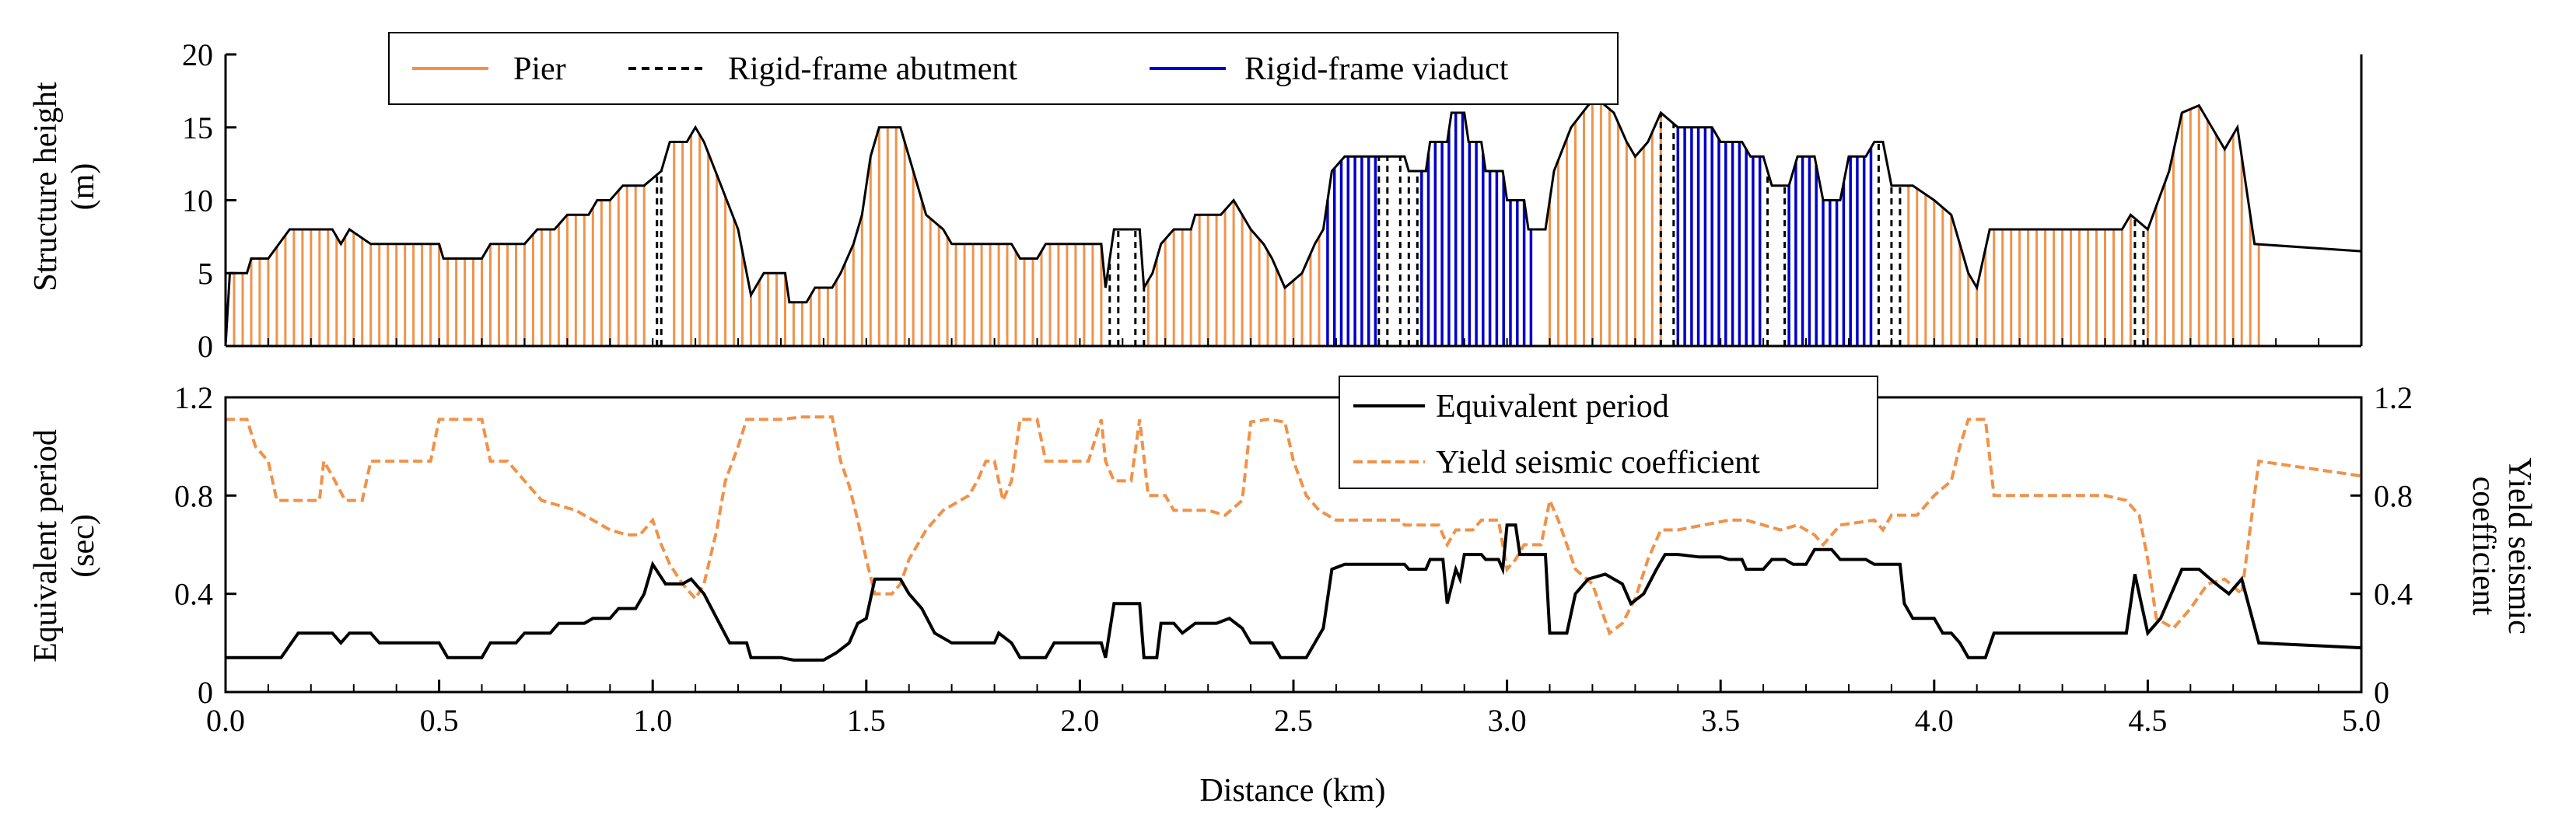 This screenshot has height=832, width=2576. What do you see at coordinates (46, 545) in the screenshot?
I see `period-y-title-line1: Equivalent period` at bounding box center [46, 545].